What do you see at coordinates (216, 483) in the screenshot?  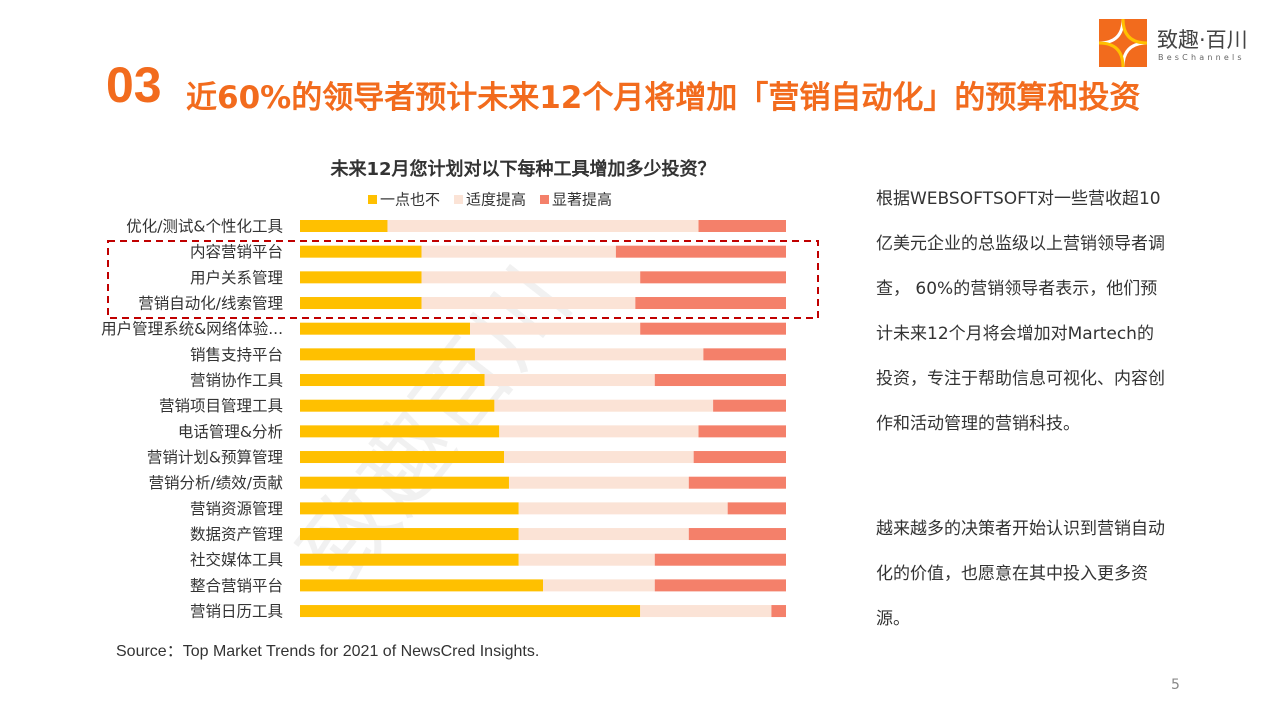 I see `category-label: 营销分析/绩效/贡献` at bounding box center [216, 483].